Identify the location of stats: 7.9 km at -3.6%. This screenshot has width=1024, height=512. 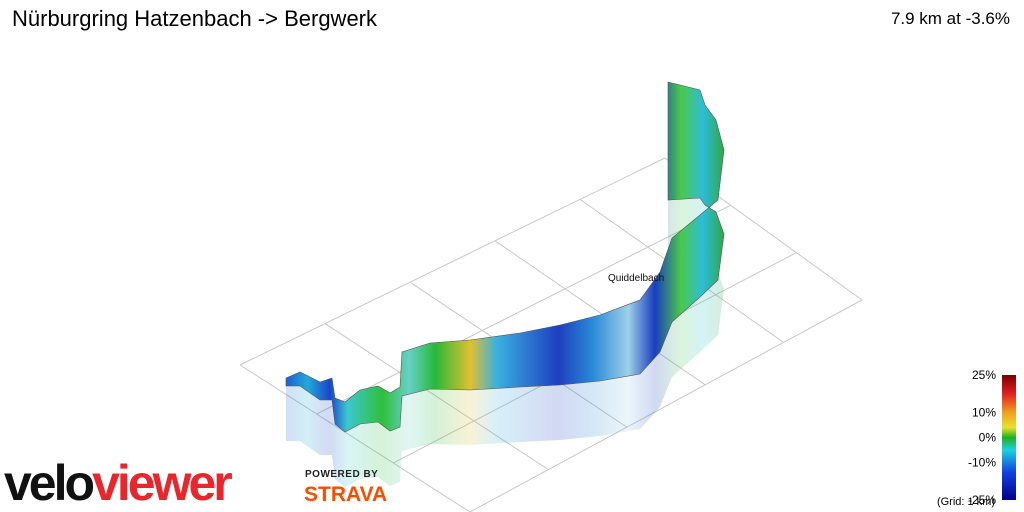
(950, 18).